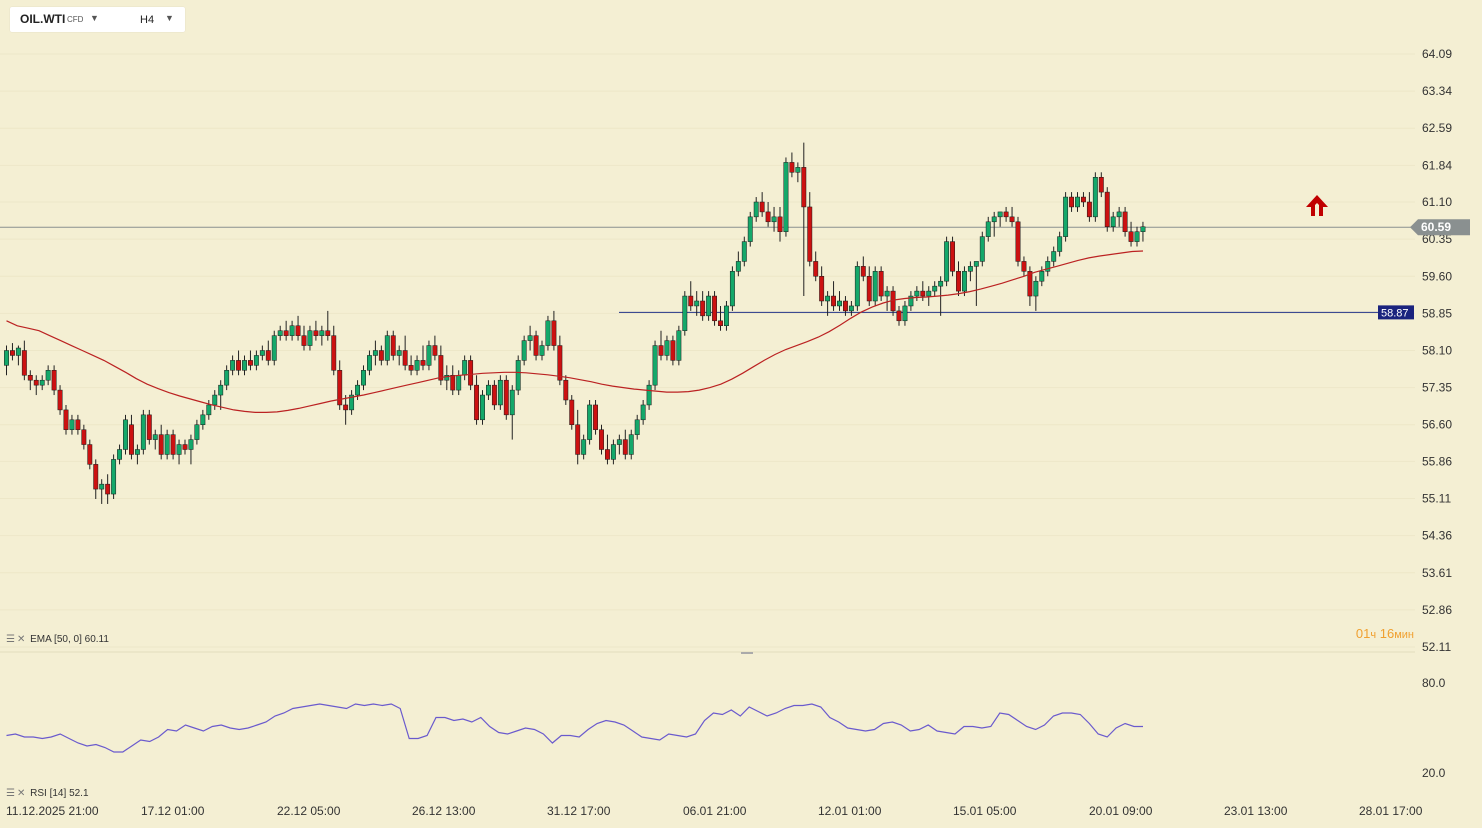 The width and height of the screenshot is (1482, 828). Describe the element at coordinates (1256, 811) in the screenshot. I see `time-tick-label: 23.01 13:00` at that location.